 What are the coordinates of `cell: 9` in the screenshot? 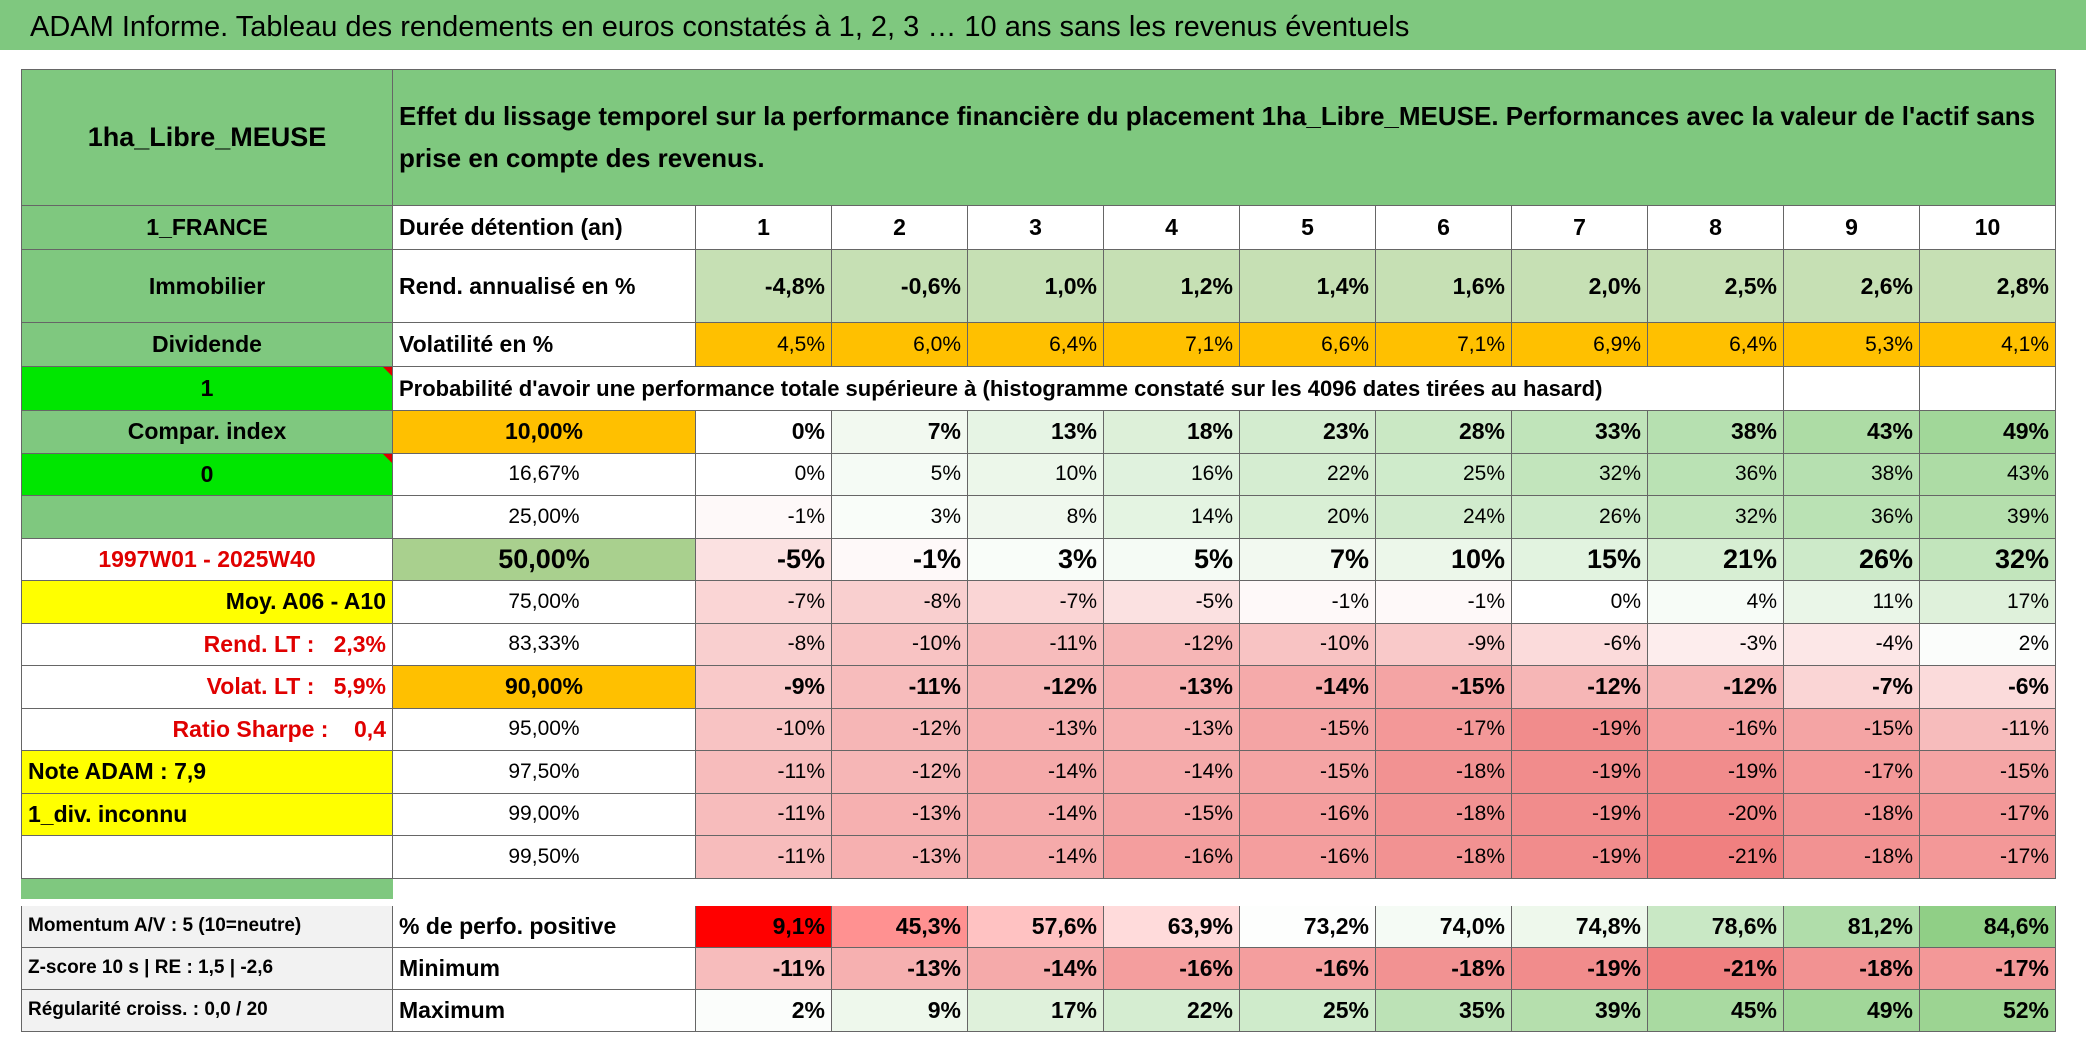 It's located at (1852, 228).